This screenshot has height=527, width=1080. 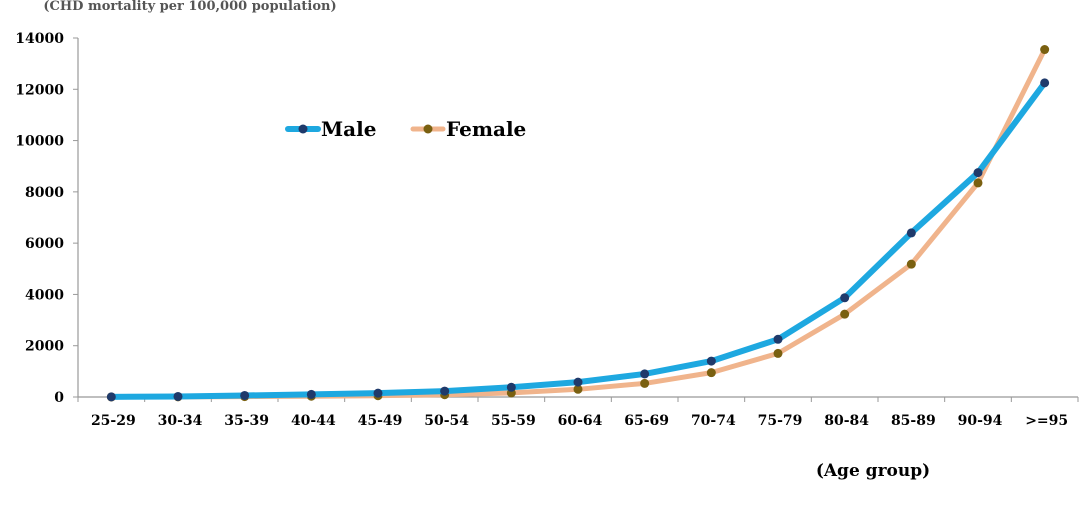 I want to click on x-tick-label: 90-94, so click(x=980, y=421).